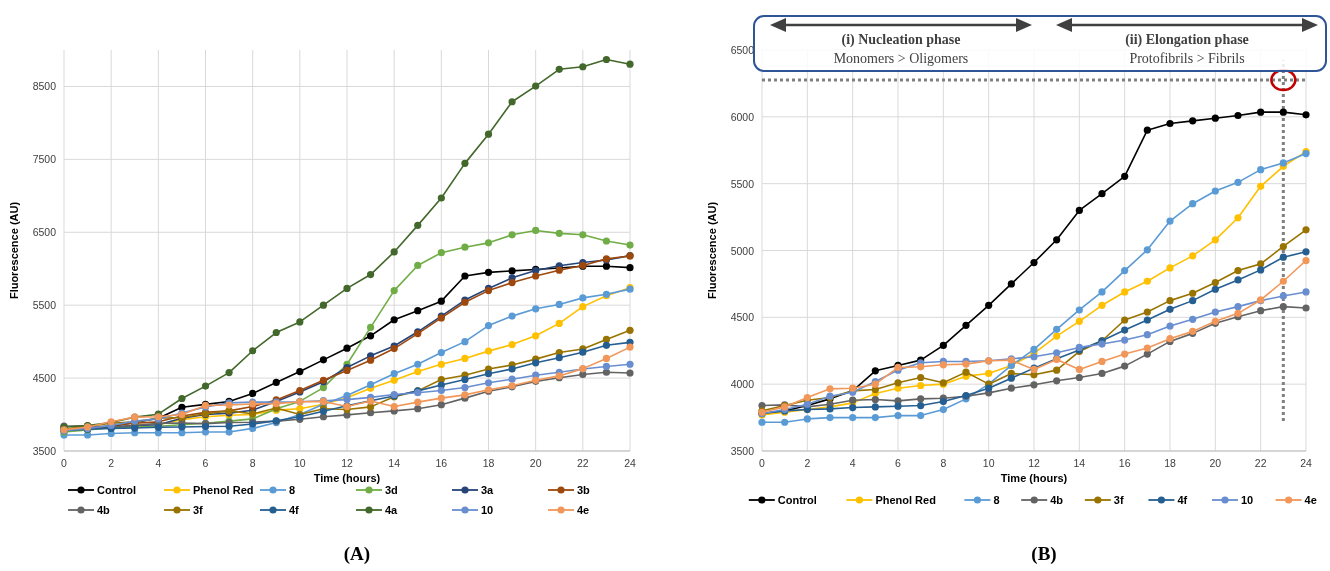 This screenshot has width=1330, height=571. I want to click on legend-label: 3b, so click(584, 490).